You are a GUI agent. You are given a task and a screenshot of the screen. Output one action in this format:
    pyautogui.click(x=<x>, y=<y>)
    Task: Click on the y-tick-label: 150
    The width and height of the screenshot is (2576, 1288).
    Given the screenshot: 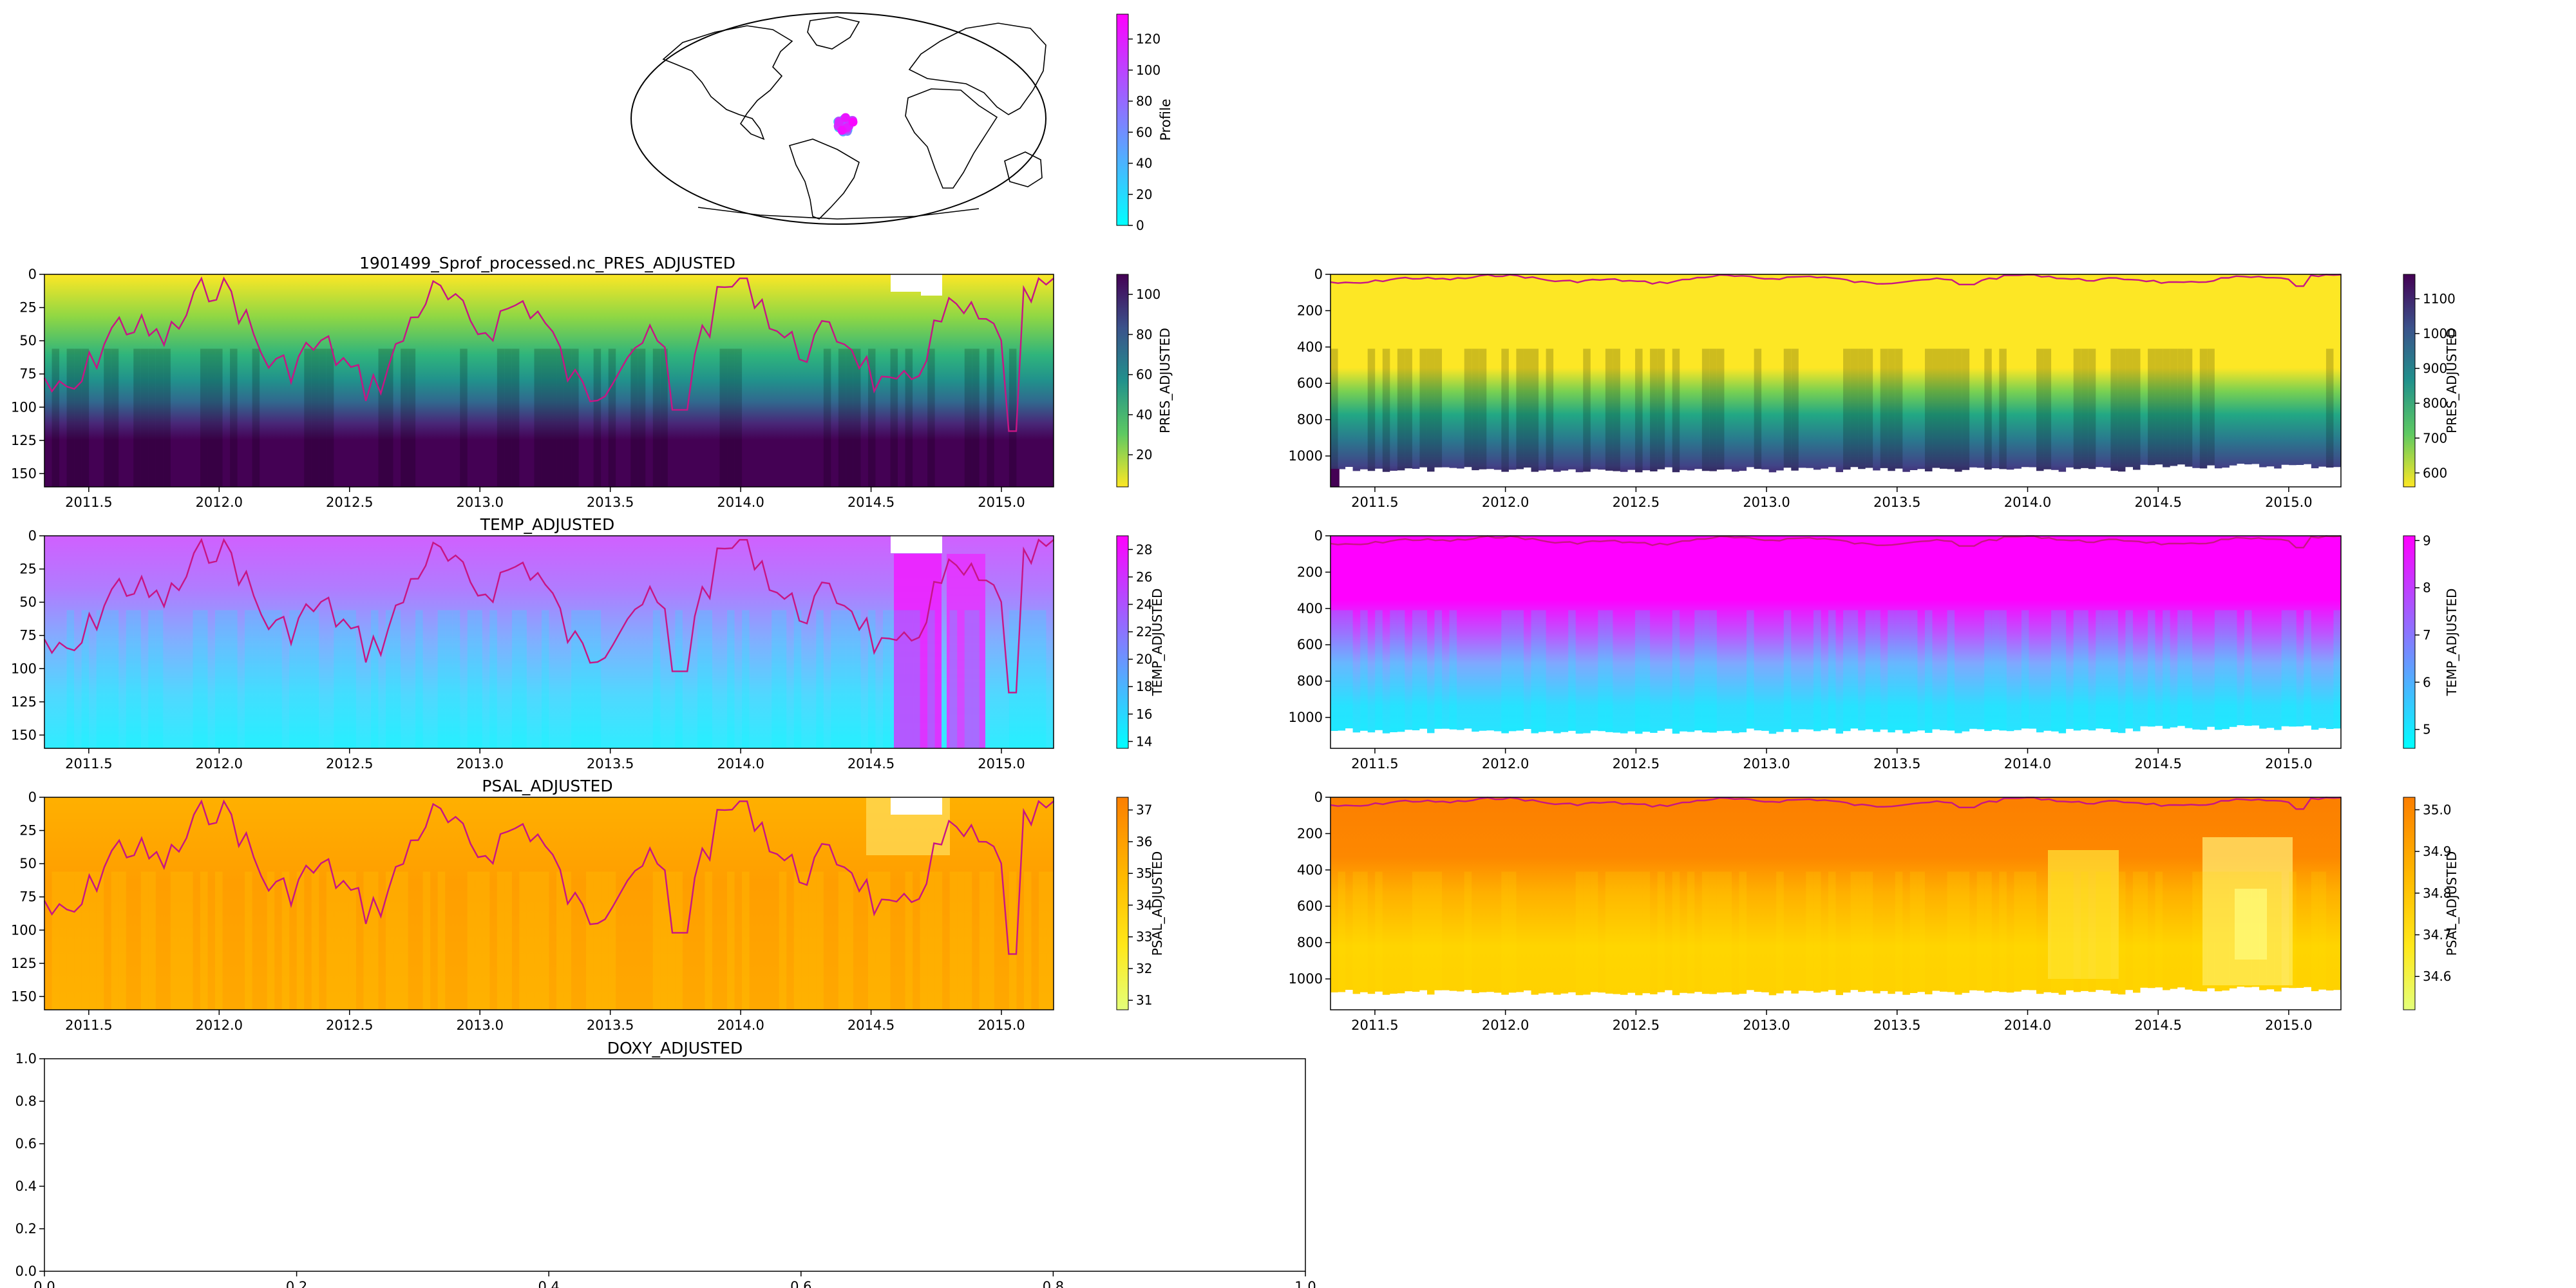 What is the action you would take?
    pyautogui.click(x=24, y=474)
    